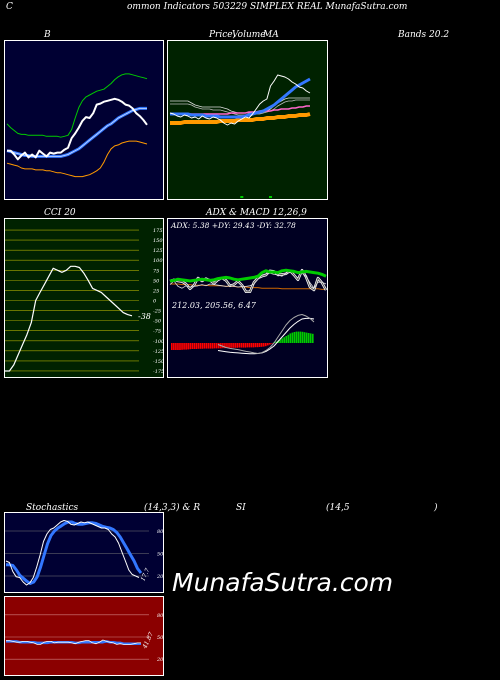 This screenshot has width=500, height=680. What do you see at coordinates (283, 582) in the screenshot?
I see `watermark: MunafaSutra.com` at bounding box center [283, 582].